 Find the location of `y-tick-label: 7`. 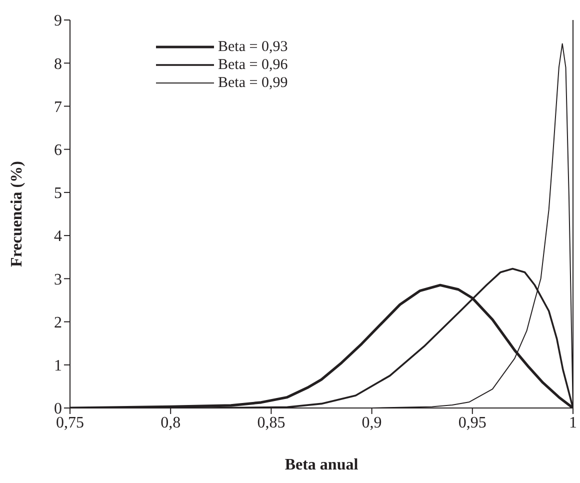

y-tick-label: 7 is located at coordinates (58, 107).